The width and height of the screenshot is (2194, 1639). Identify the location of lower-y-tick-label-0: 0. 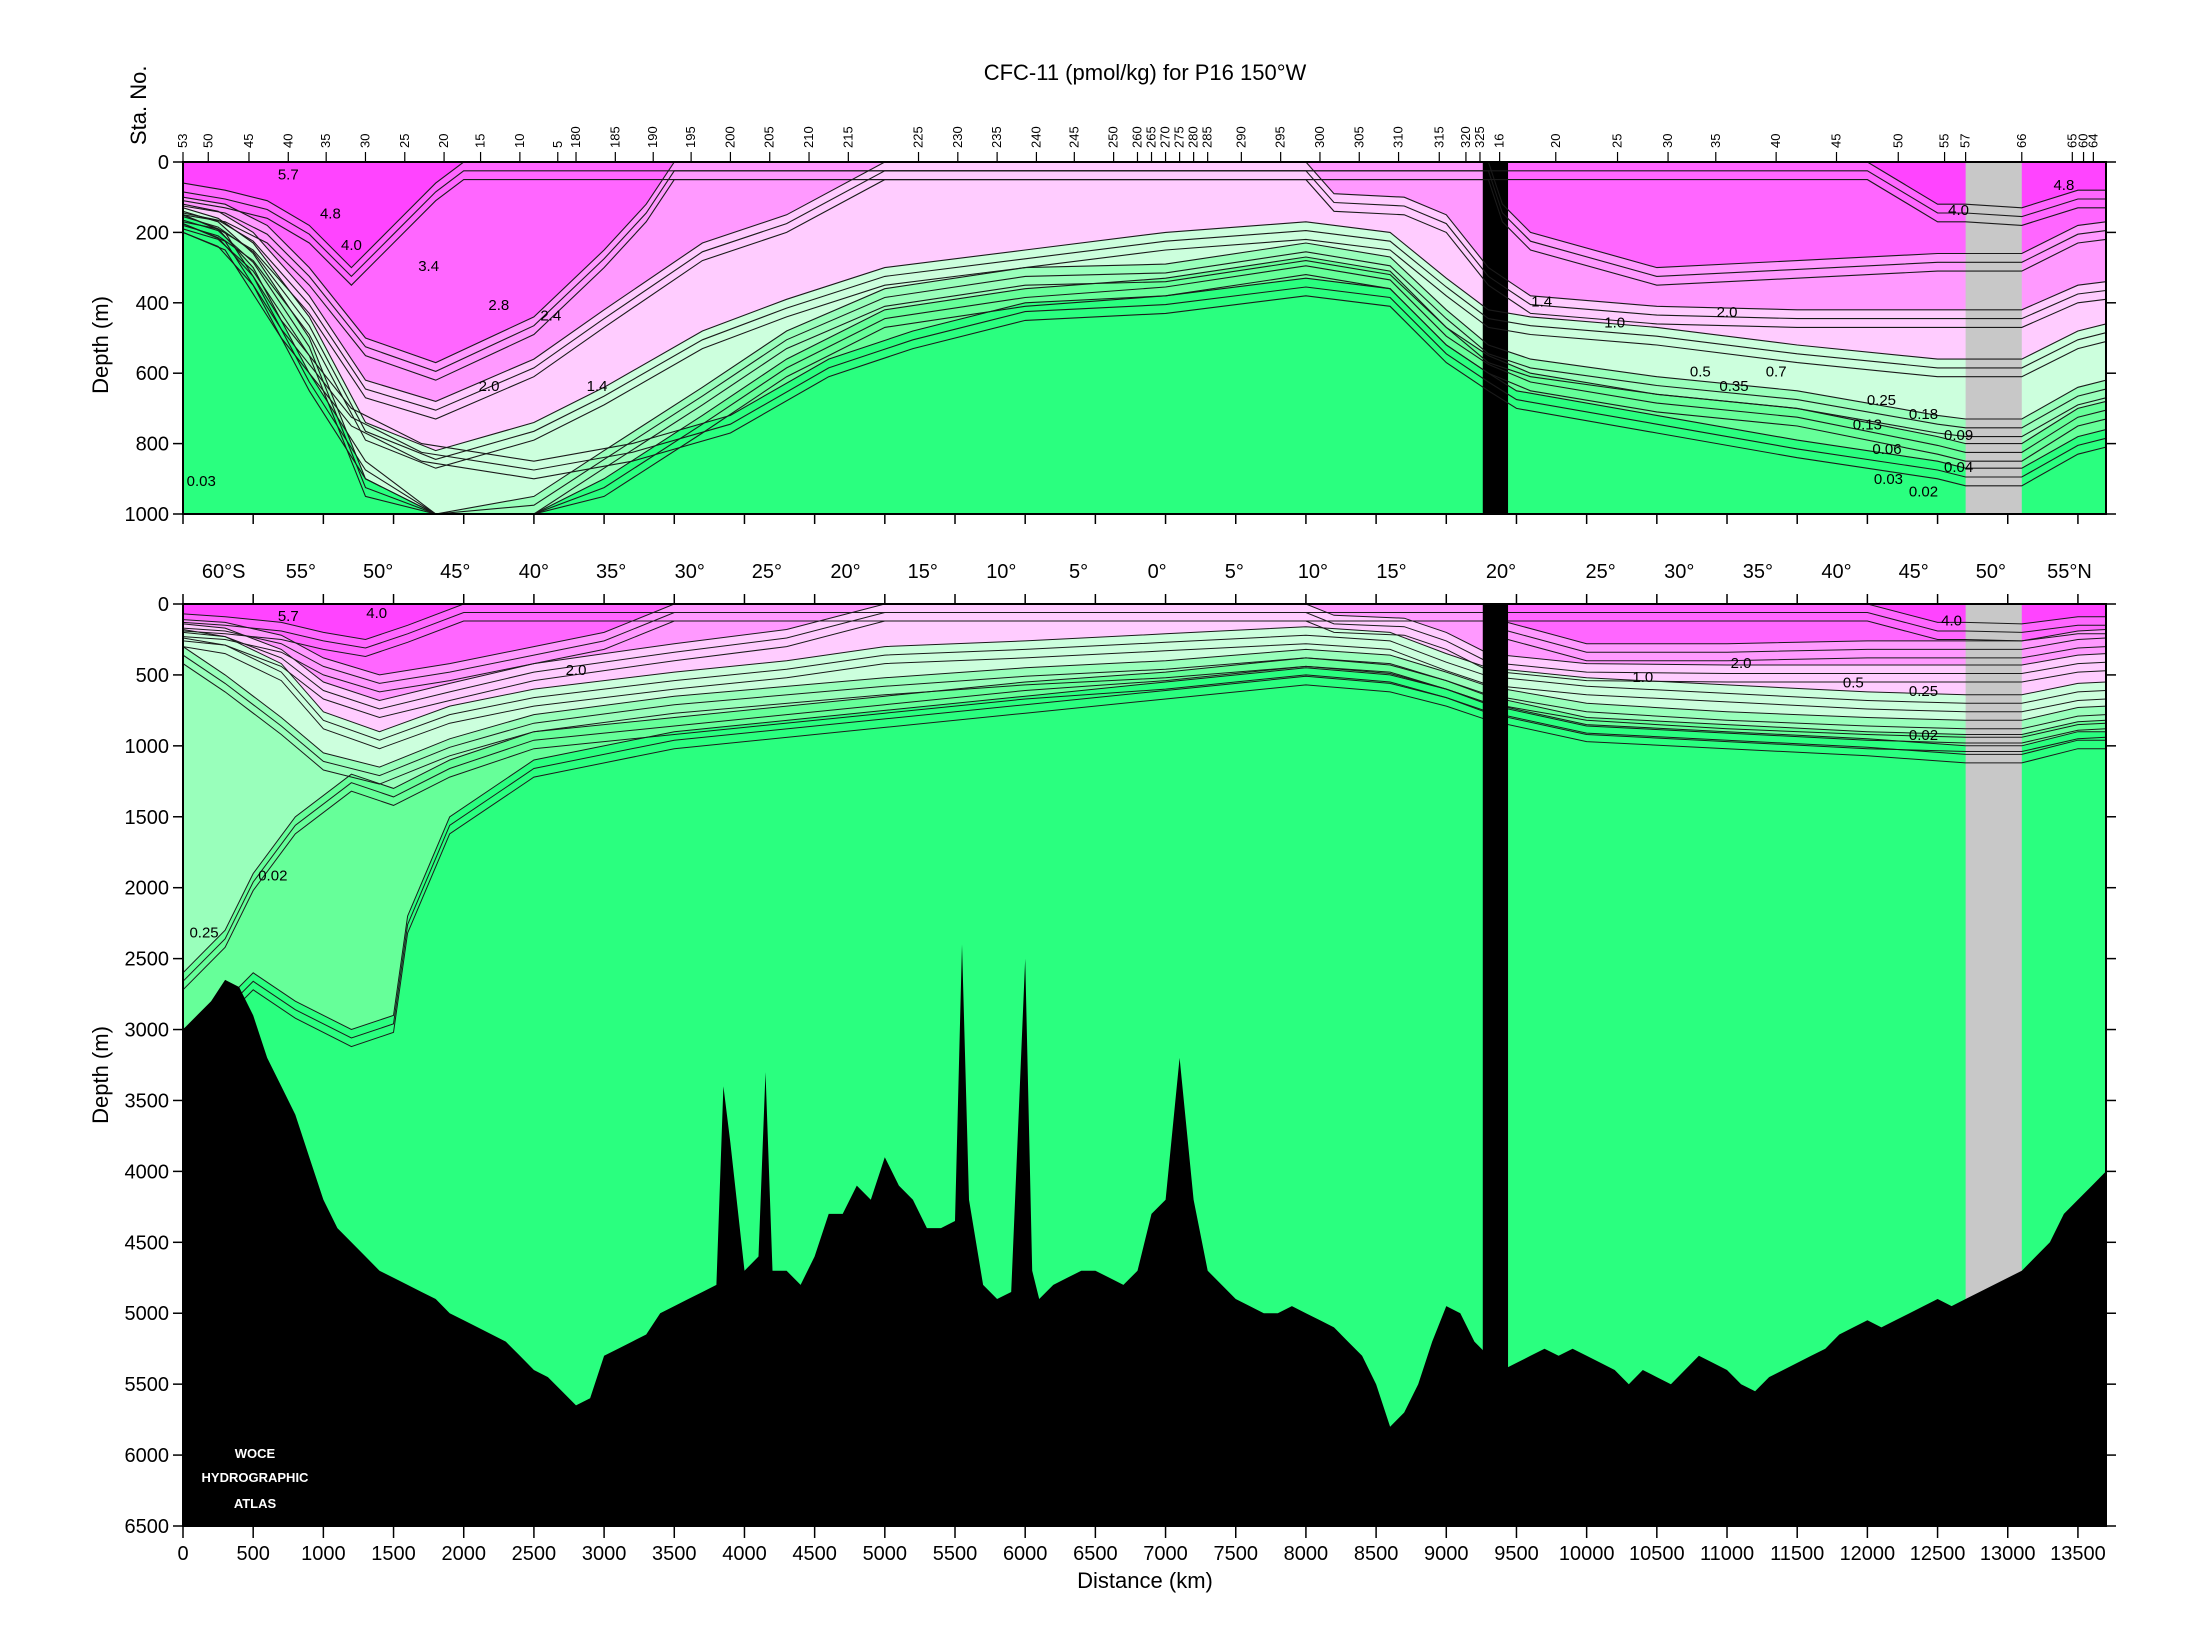
(163, 605).